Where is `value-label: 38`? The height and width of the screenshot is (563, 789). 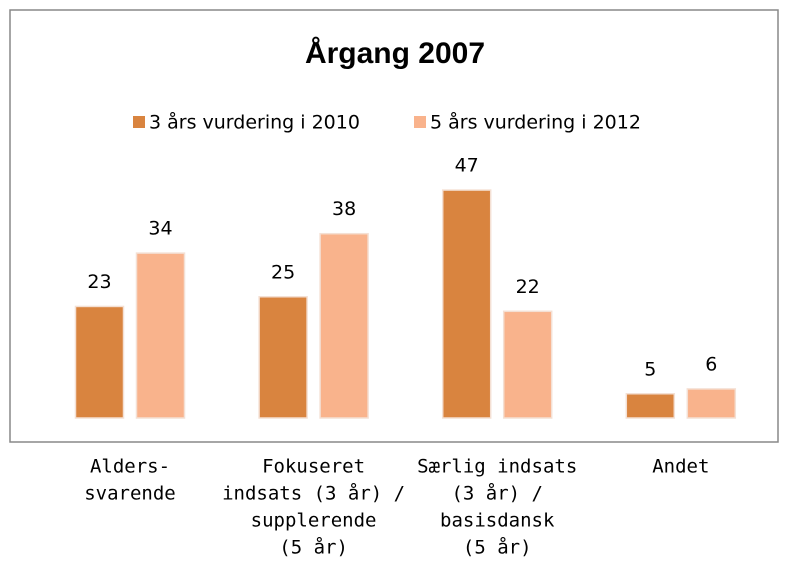
value-label: 38 is located at coordinates (344, 209).